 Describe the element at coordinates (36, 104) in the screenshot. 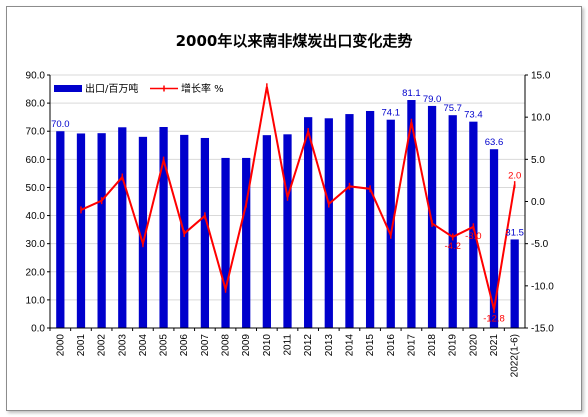

I see `y-tick-left: 80.0` at that location.